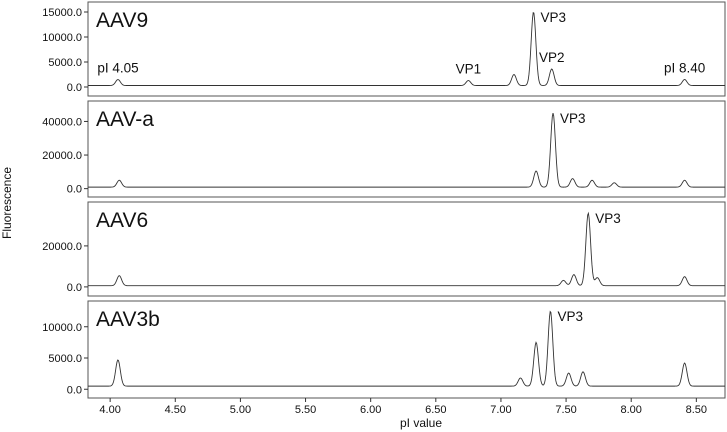 Image resolution: width=727 pixels, height=432 pixels. I want to click on y-tick-label: 15000.0, so click(62, 13).